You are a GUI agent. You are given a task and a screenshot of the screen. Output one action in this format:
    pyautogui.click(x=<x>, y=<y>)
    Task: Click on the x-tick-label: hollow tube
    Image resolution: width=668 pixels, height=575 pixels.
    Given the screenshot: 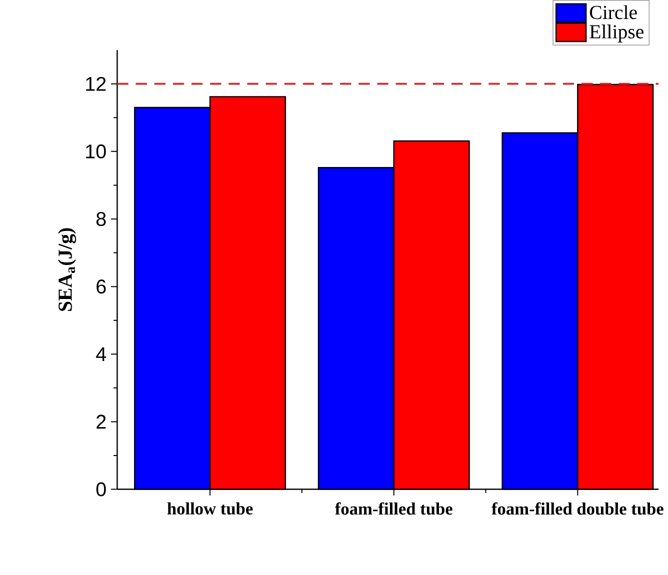 What is the action you would take?
    pyautogui.click(x=210, y=508)
    